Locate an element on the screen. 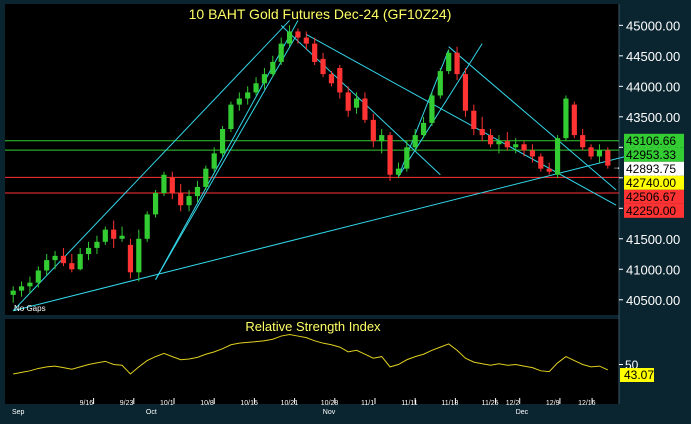 The width and height of the screenshot is (691, 424). date-tick-label: 11/18 is located at coordinates (449, 403).